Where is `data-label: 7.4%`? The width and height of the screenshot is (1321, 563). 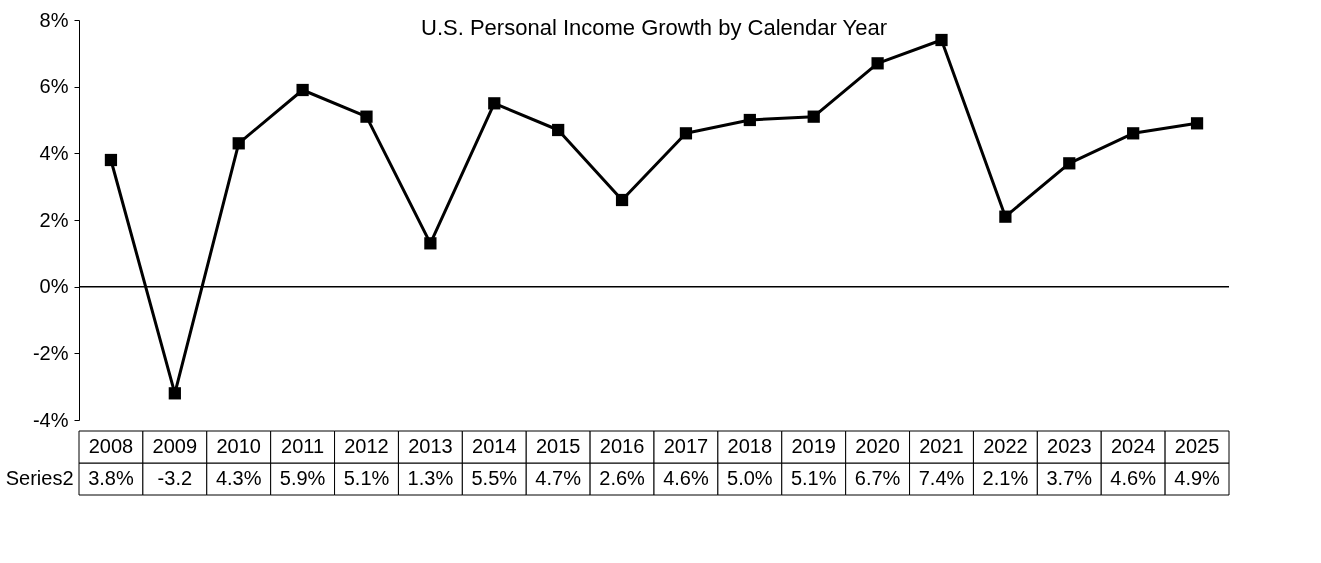 data-label: 7.4% is located at coordinates (941, 478).